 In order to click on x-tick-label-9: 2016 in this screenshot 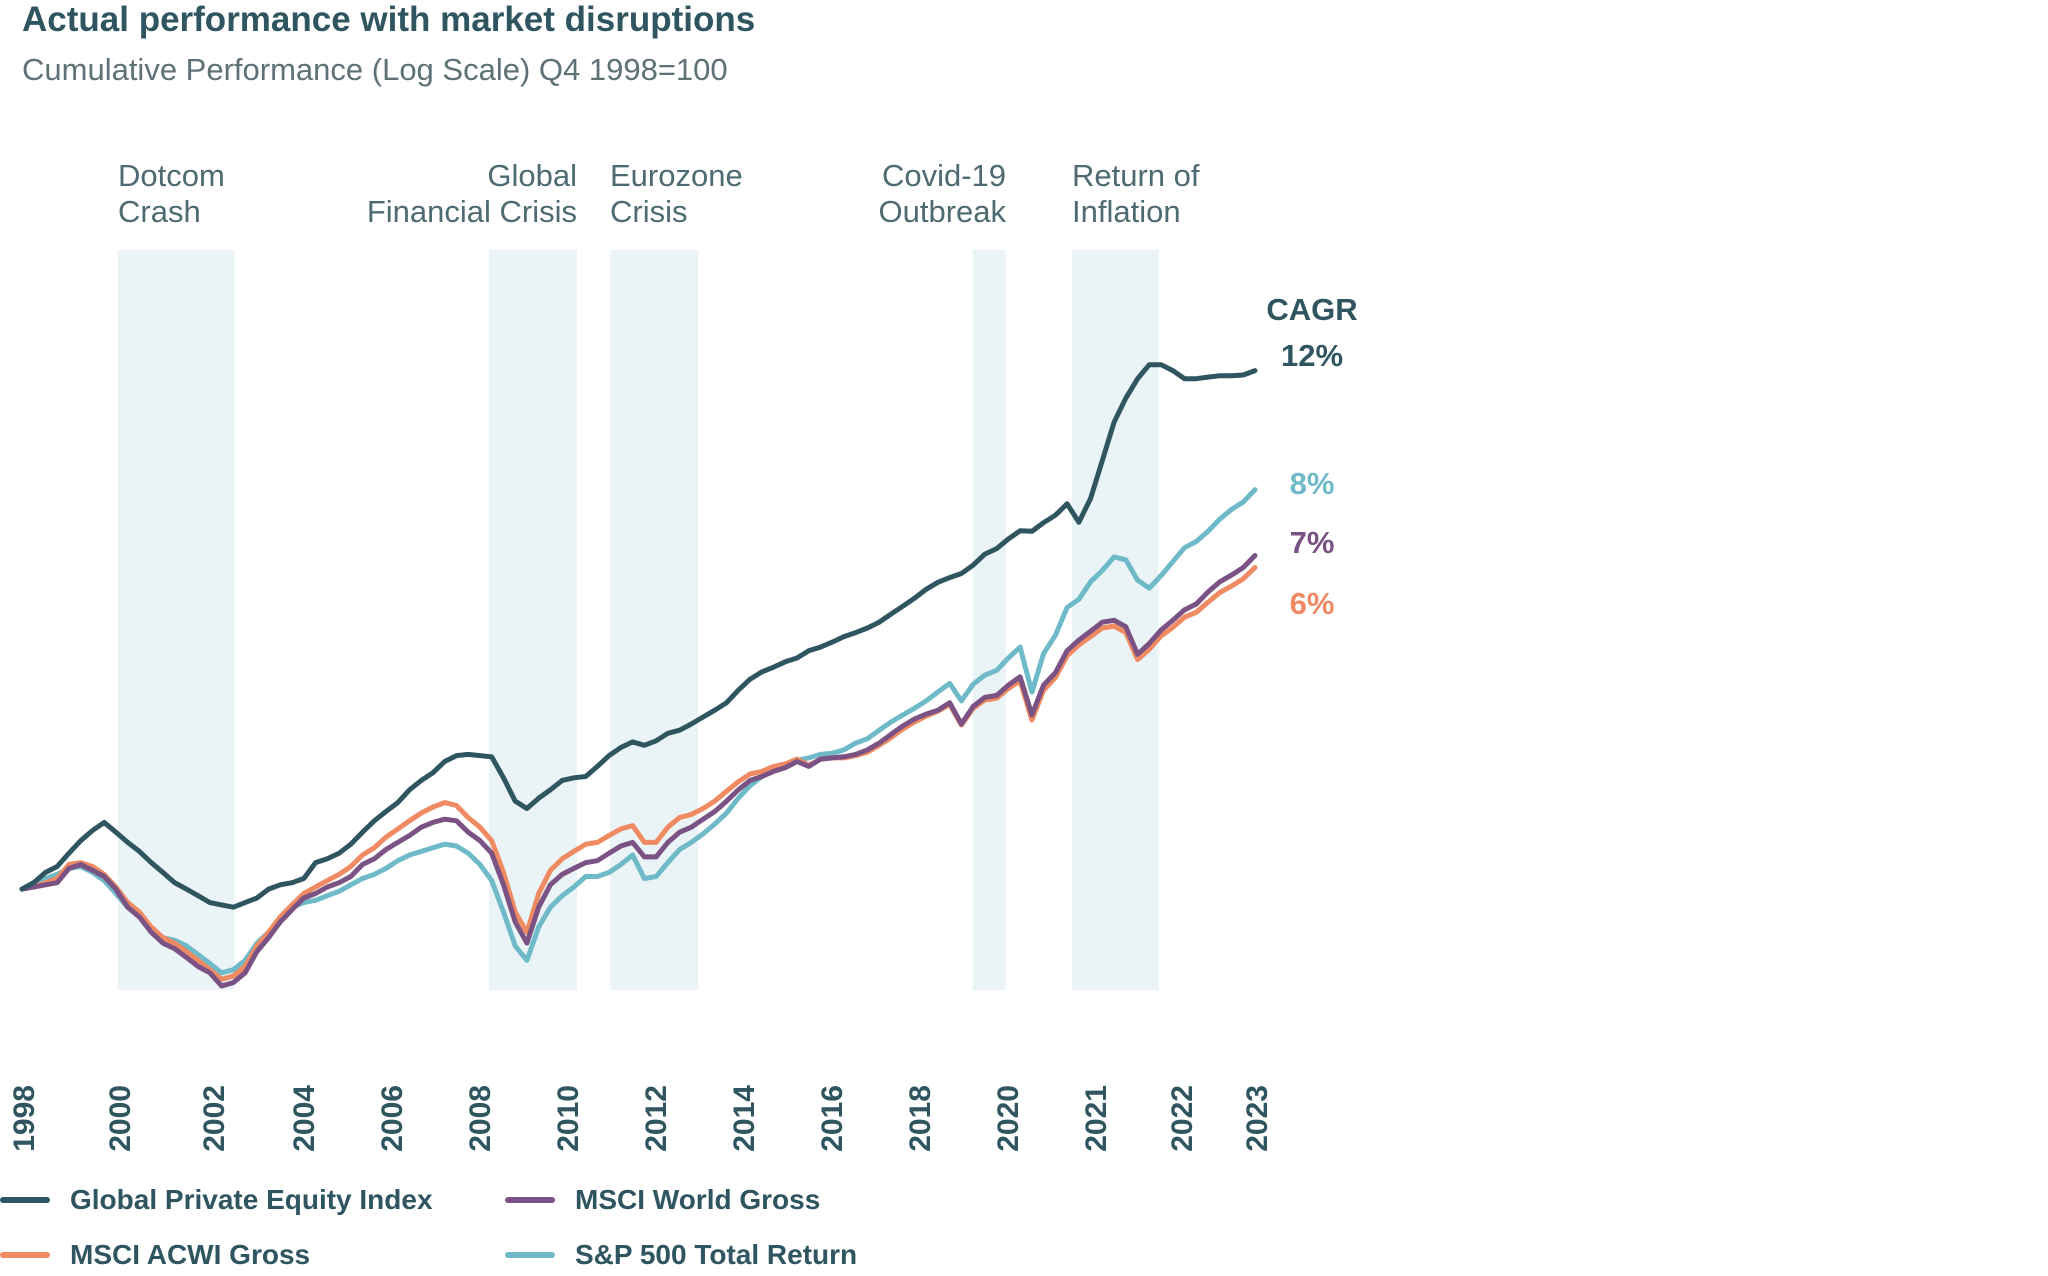, I will do `click(832, 1118)`.